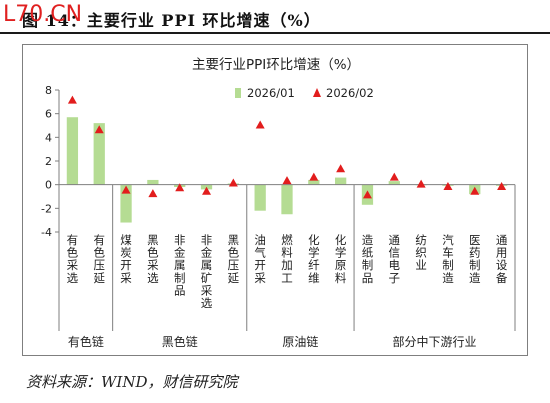 Image resolution: width=550 pixels, height=403 pixels. Describe the element at coordinates (350, 93) in the screenshot. I see `legend-label-series-2: 2026/02` at that location.